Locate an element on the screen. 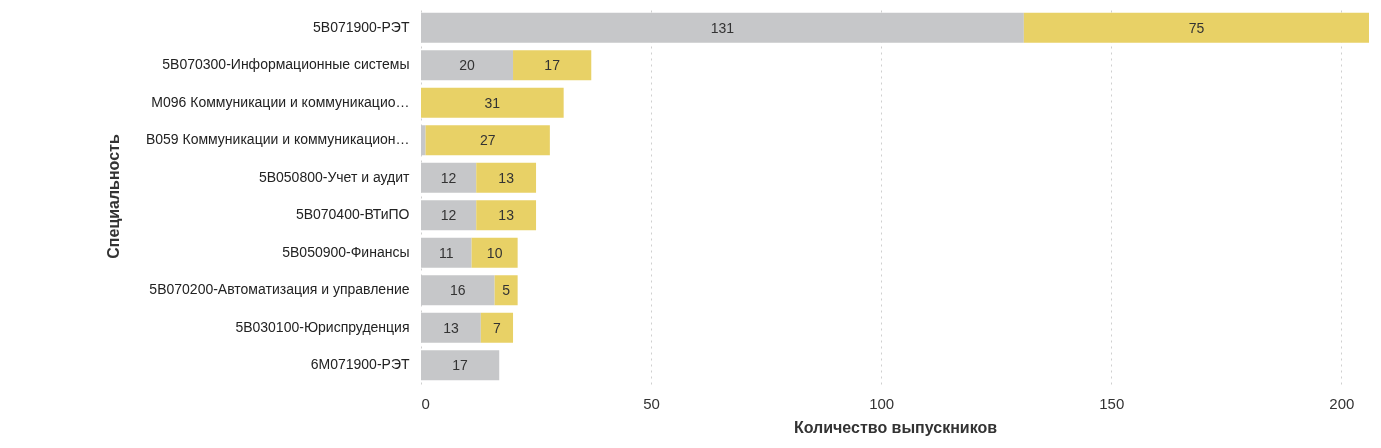 Image resolution: width=1381 pixels, height=448 pixels. x-tick-label: 50 is located at coordinates (651, 403).